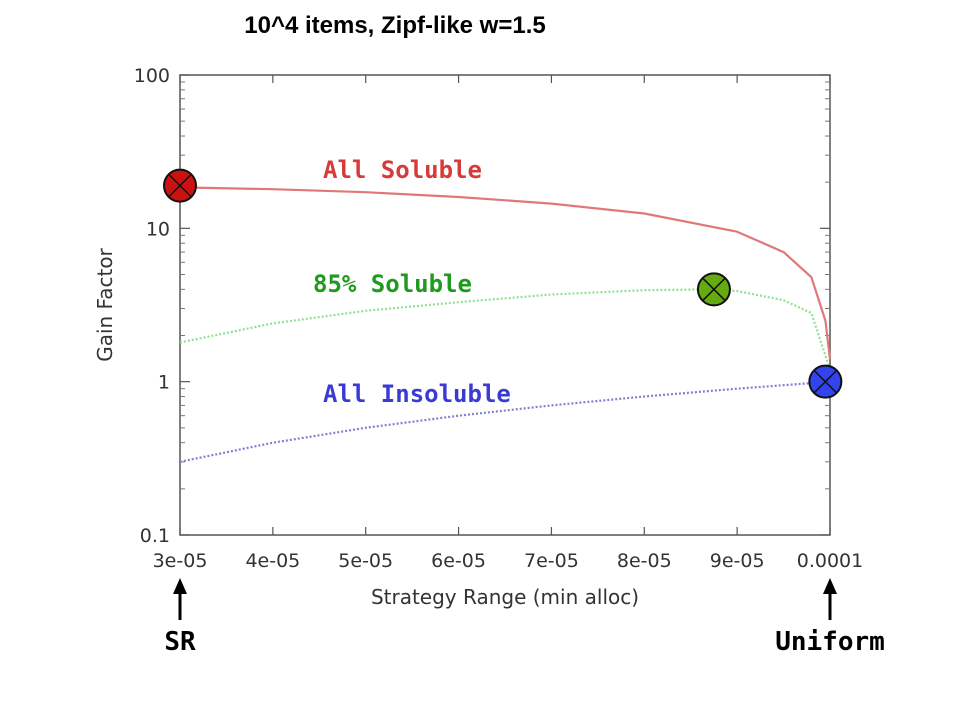  I want to click on series-label: All Insoluble, so click(417, 394).